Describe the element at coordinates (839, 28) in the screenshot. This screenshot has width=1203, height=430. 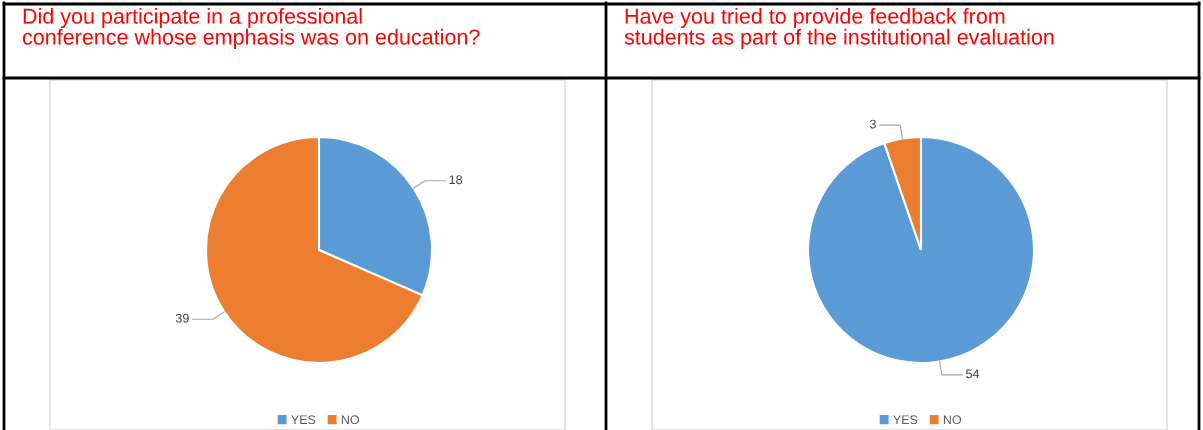
I see `chart-title: Have you tried to provide feedback from students as part of the institutional evaluation` at that location.